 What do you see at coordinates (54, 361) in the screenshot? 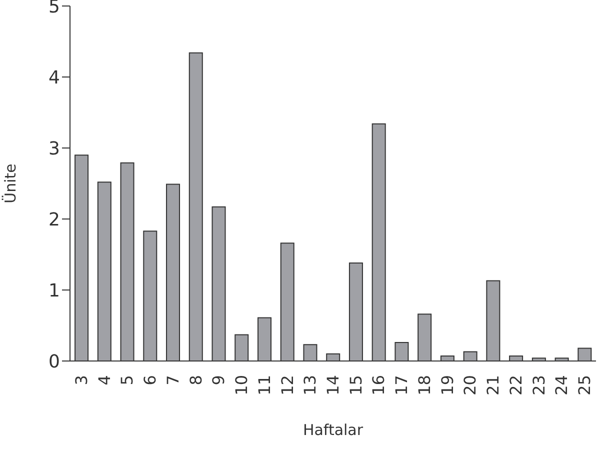
I see `y-tick-label: 0` at bounding box center [54, 361].